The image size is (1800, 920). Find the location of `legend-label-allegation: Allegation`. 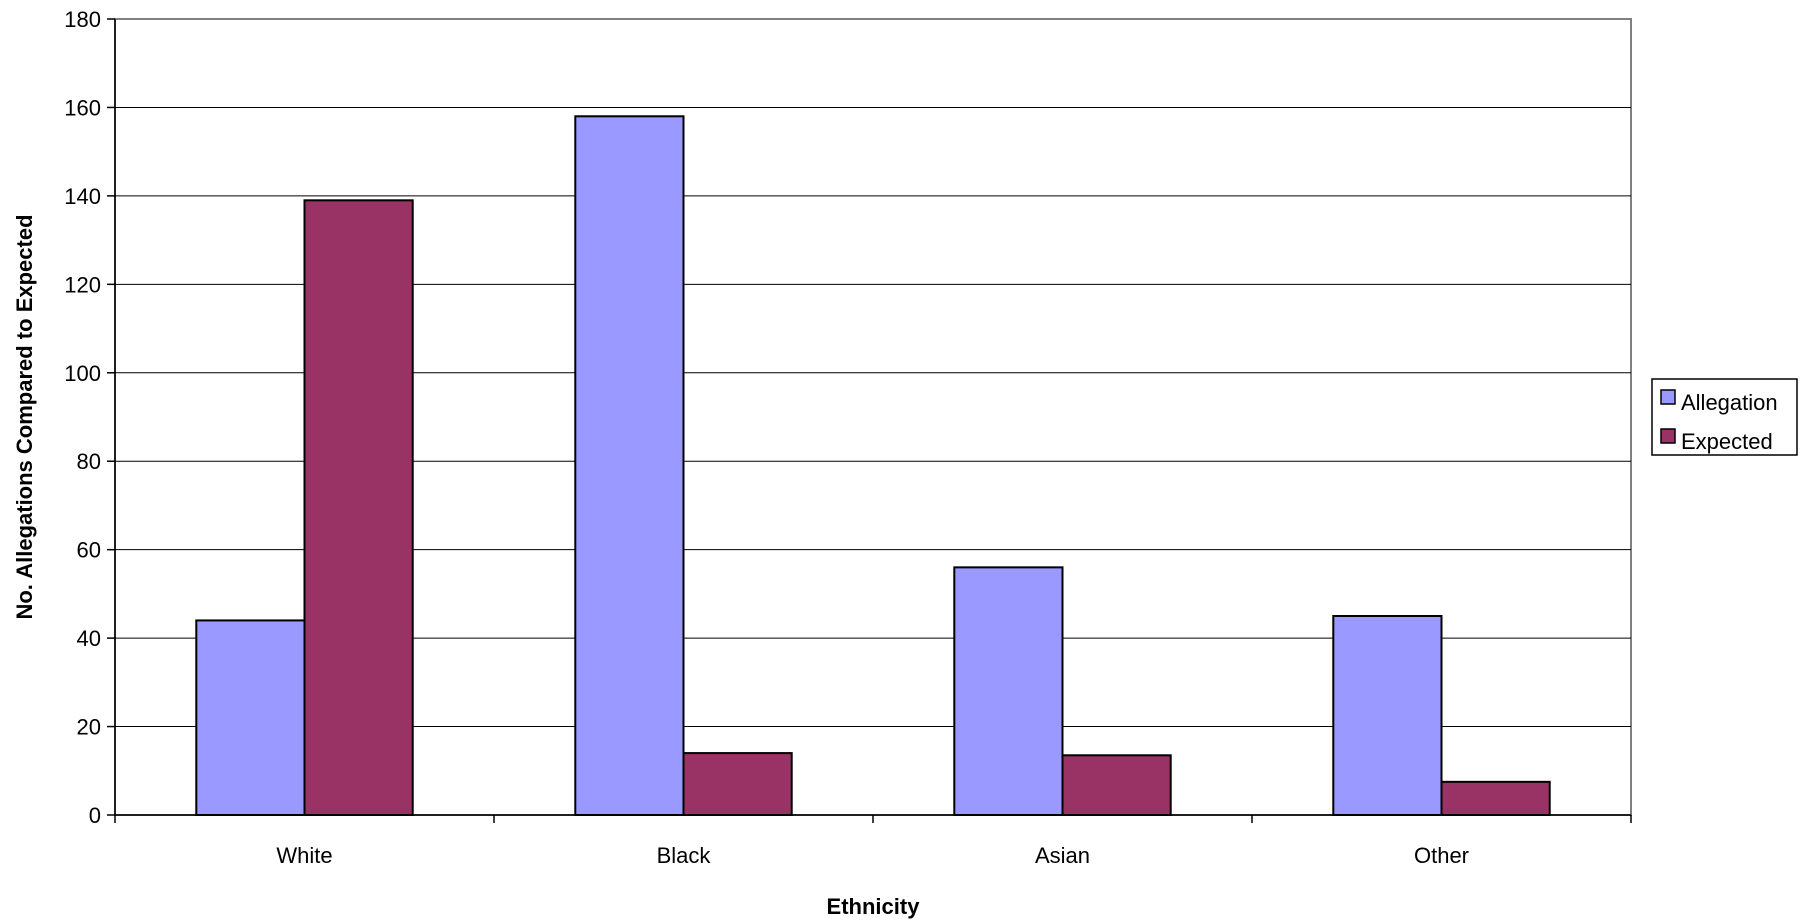

legend-label-allegation: Allegation is located at coordinates (1729, 402).